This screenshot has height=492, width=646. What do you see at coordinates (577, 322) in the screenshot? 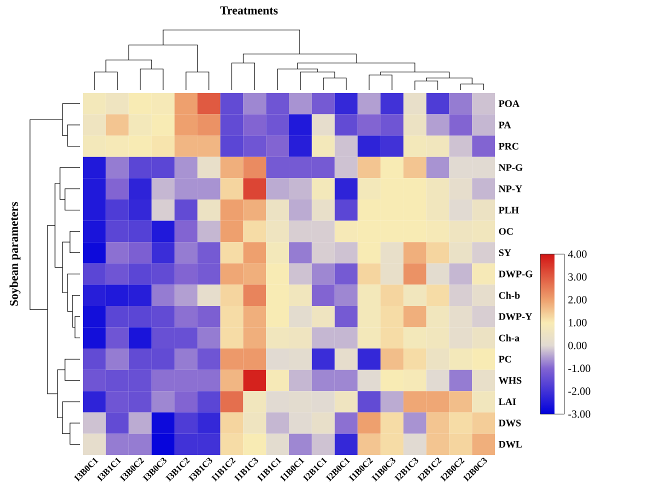
I see `color-bar-label: 1.00` at bounding box center [577, 322].